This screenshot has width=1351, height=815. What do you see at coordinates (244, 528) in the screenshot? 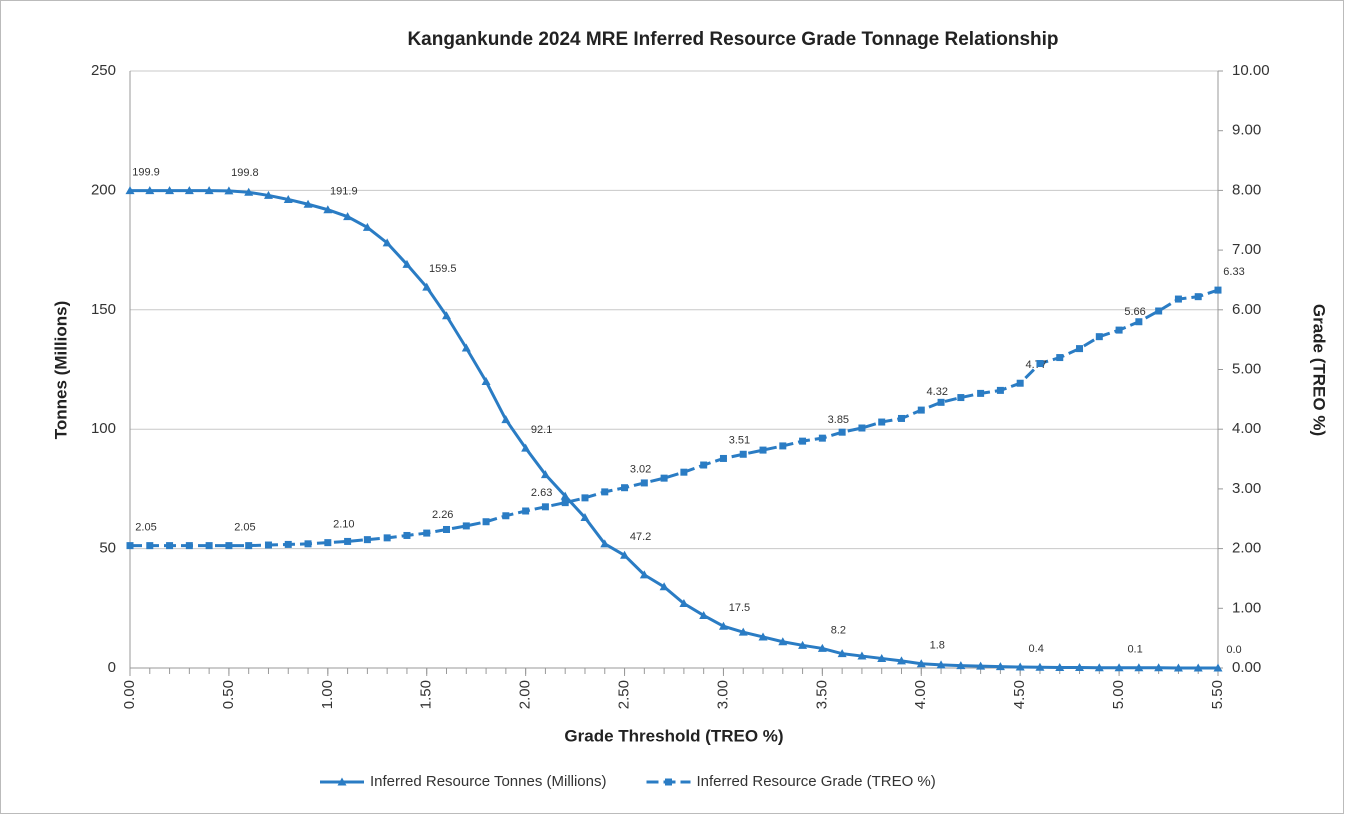
I see `data-label: 2.05` at bounding box center [244, 528].